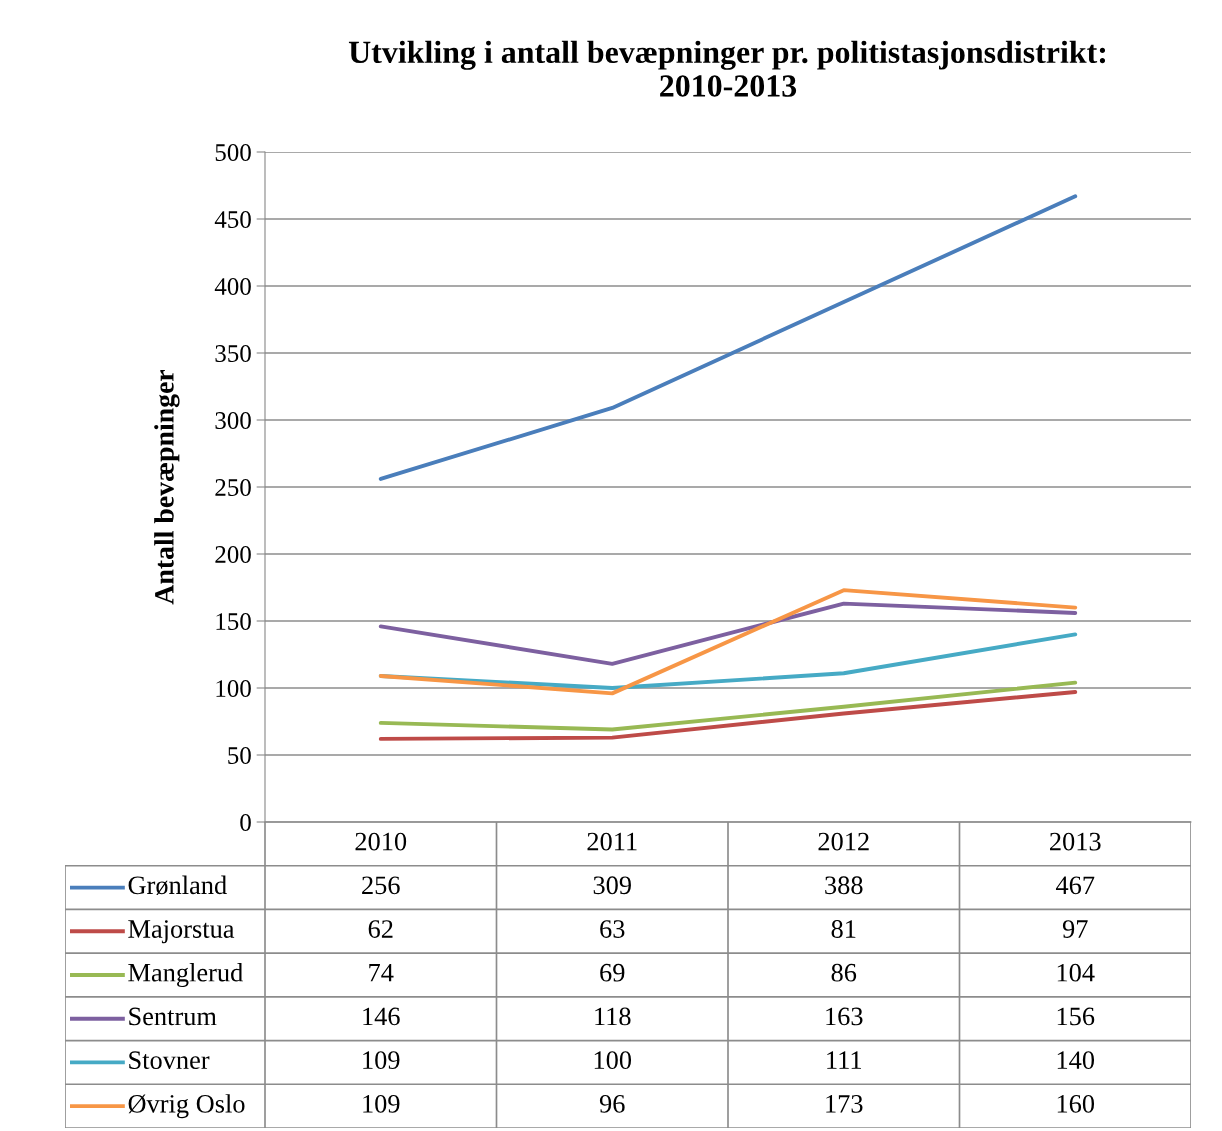 The width and height of the screenshot is (1222, 1131). I want to click on data-label: 86, so click(844, 972).